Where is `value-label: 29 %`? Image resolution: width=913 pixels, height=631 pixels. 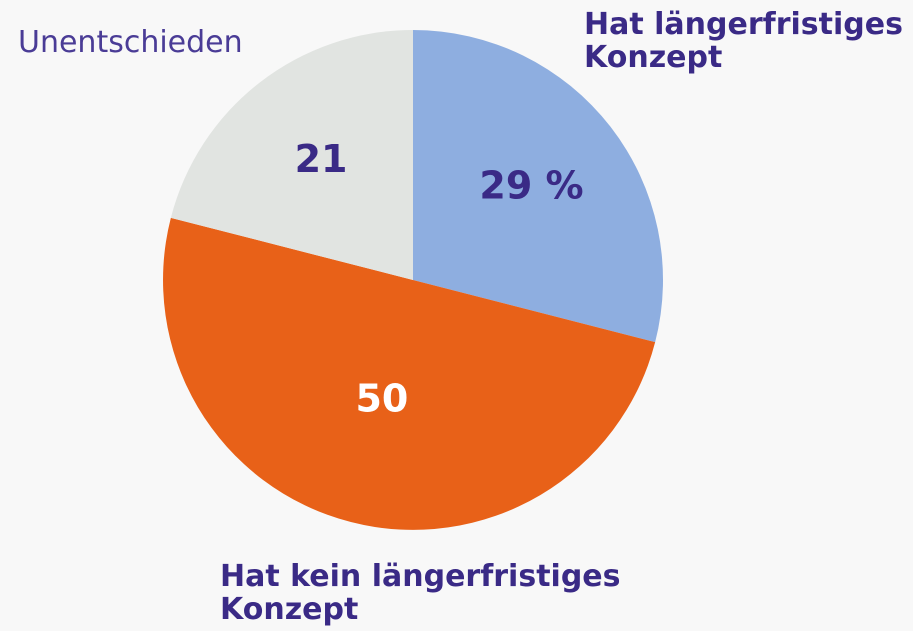 value-label: 29 % is located at coordinates (531, 186).